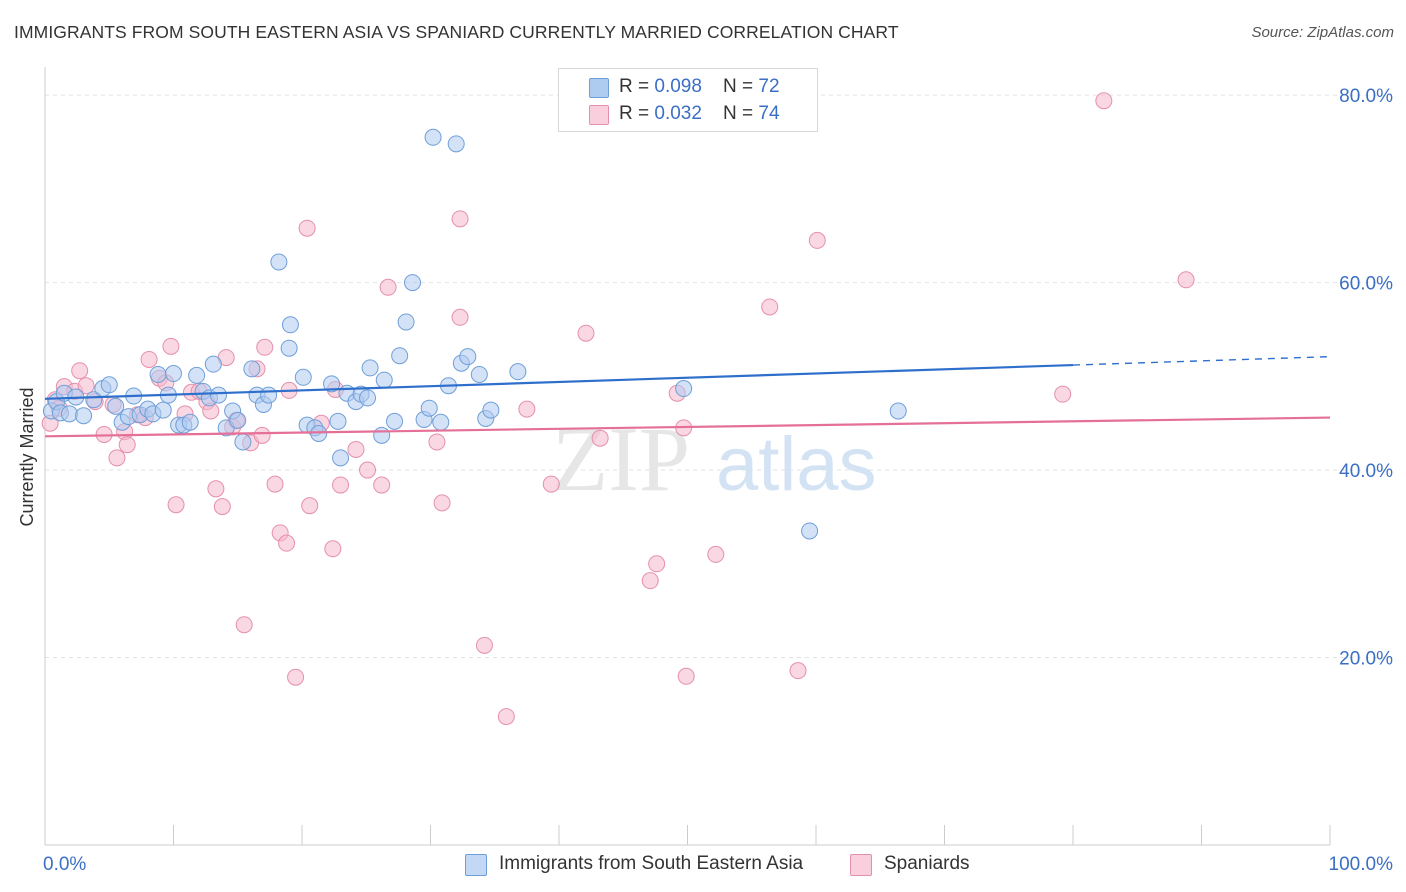 The width and height of the screenshot is (1406, 892). What do you see at coordinates (1361, 864) in the screenshot?
I see `x-tick-label-max: 100.0%` at bounding box center [1361, 864].